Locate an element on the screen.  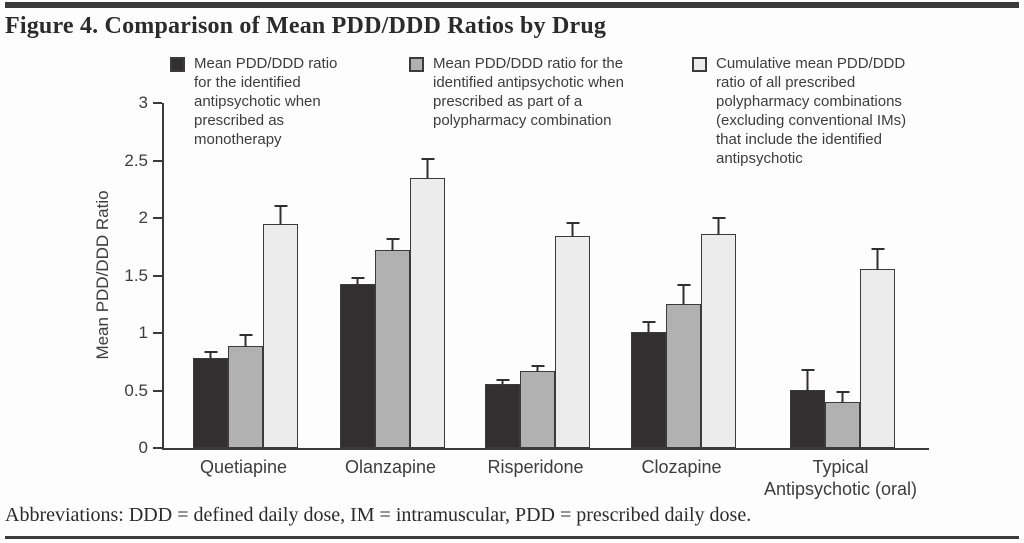
y-tick-label: 0.5 is located at coordinates (136, 390).